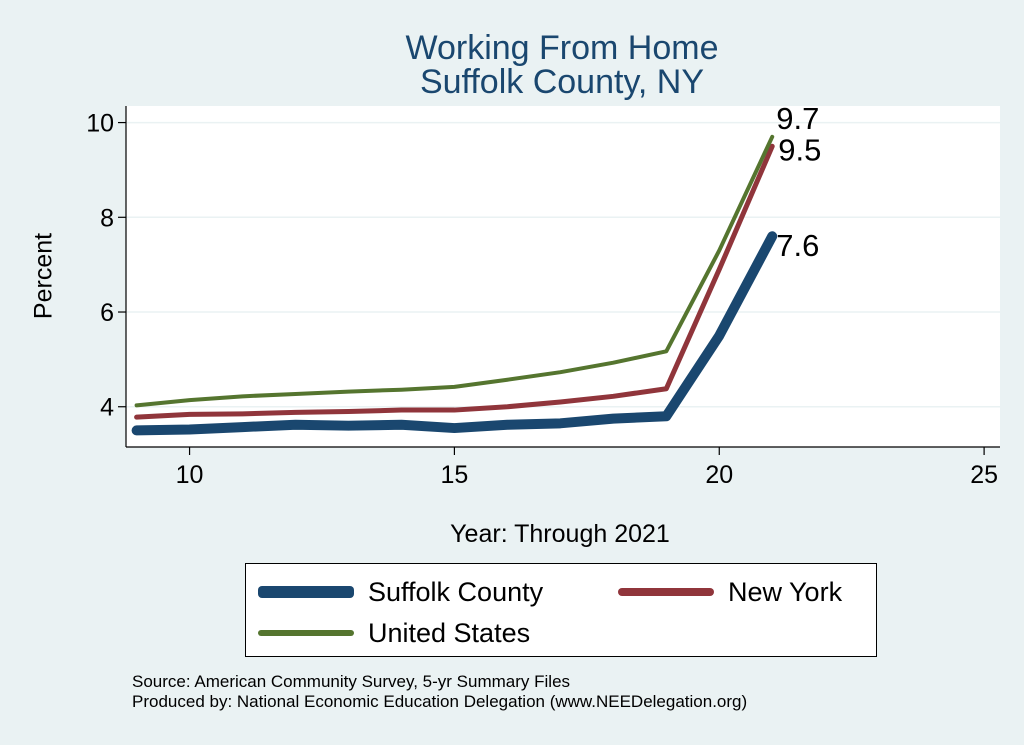 The height and width of the screenshot is (745, 1024). I want to click on end-label-new-york: 9.5, so click(799, 149).